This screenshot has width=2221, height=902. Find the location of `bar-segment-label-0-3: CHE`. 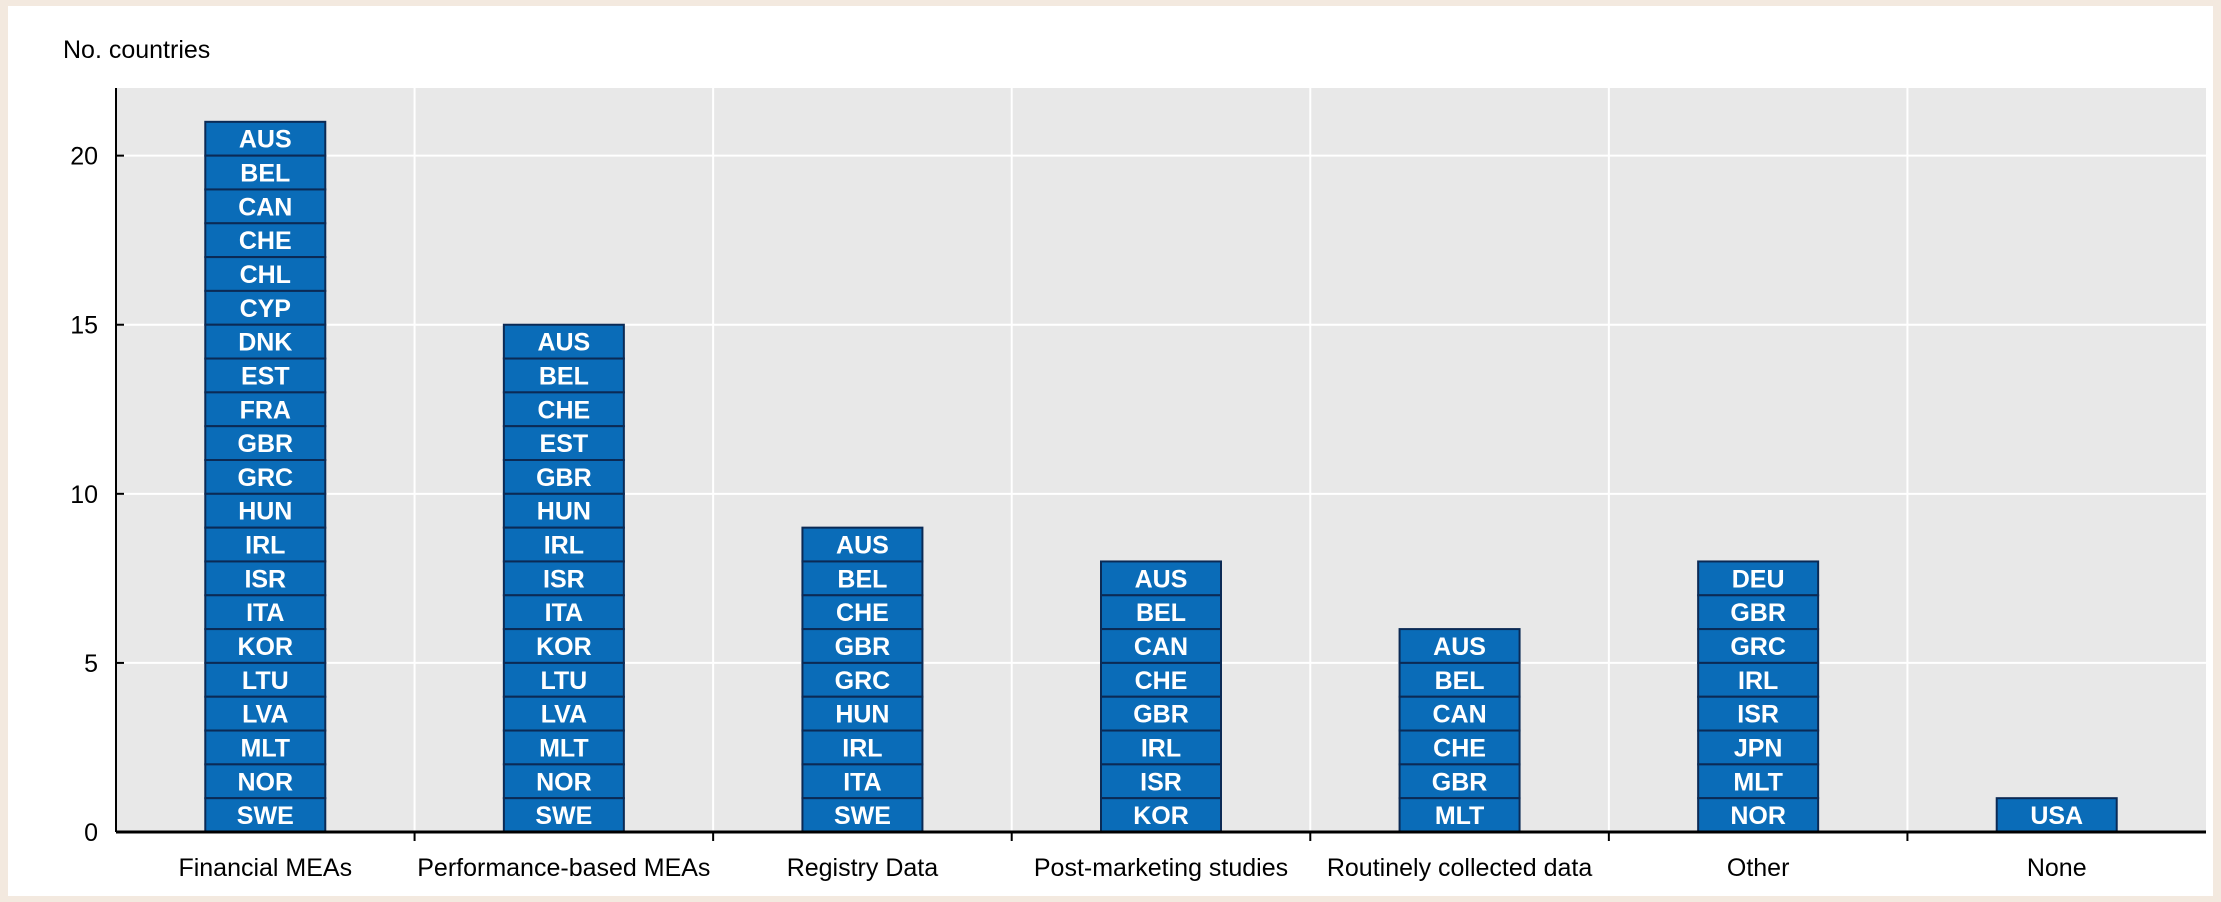

bar-segment-label-0-3: CHE is located at coordinates (265, 241).